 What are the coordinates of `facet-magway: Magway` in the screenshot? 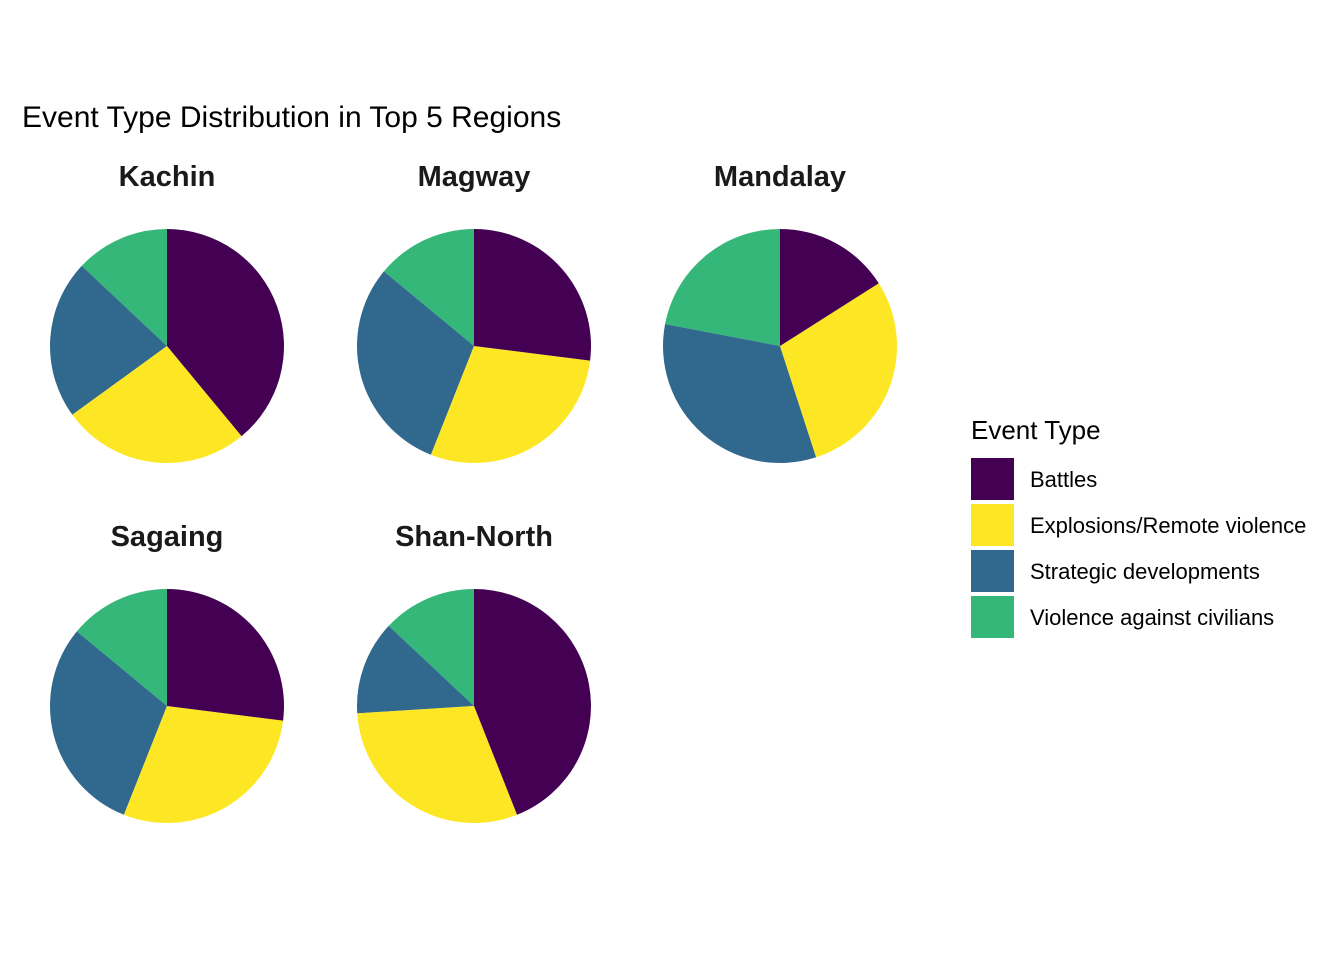 It's located at (474, 312).